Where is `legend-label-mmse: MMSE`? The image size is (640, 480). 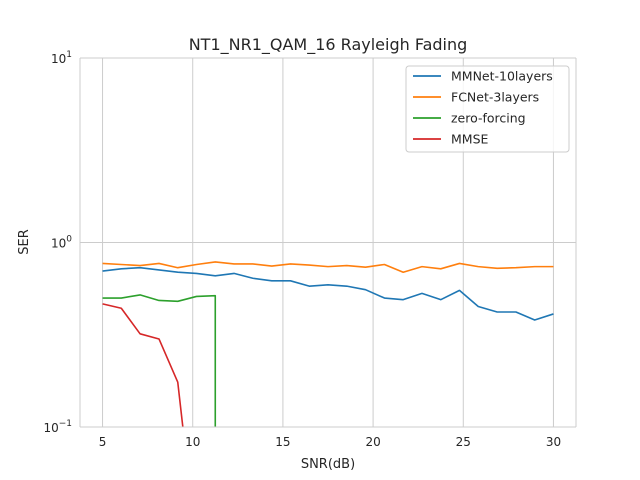
legend-label-mmse: MMSE is located at coordinates (470, 139).